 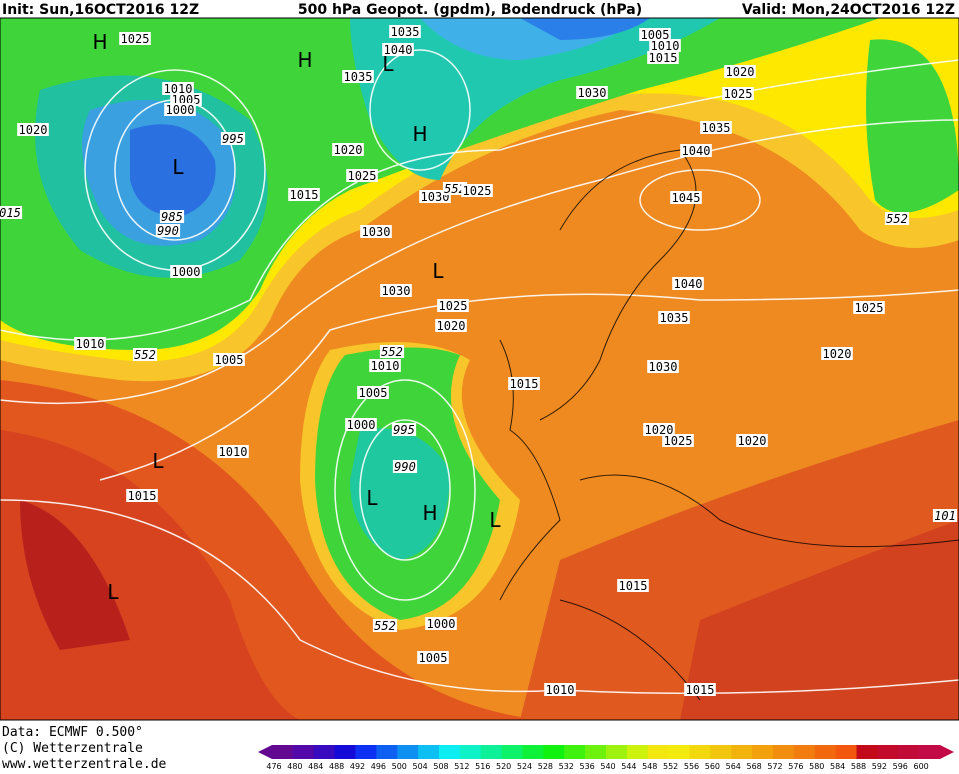 What do you see at coordinates (503, 766) in the screenshot?
I see `colorbar-label: 520` at bounding box center [503, 766].